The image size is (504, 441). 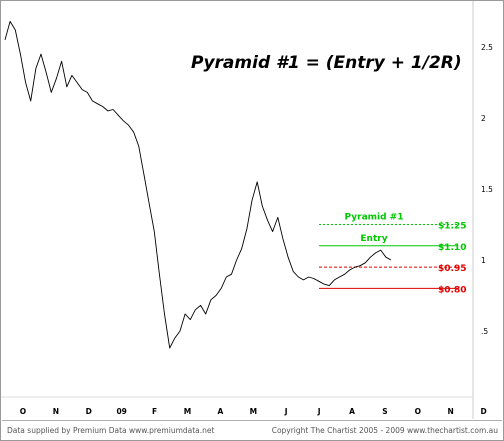 What do you see at coordinates (121, 411) in the screenshot?
I see `x-tick-label: 09` at bounding box center [121, 411].